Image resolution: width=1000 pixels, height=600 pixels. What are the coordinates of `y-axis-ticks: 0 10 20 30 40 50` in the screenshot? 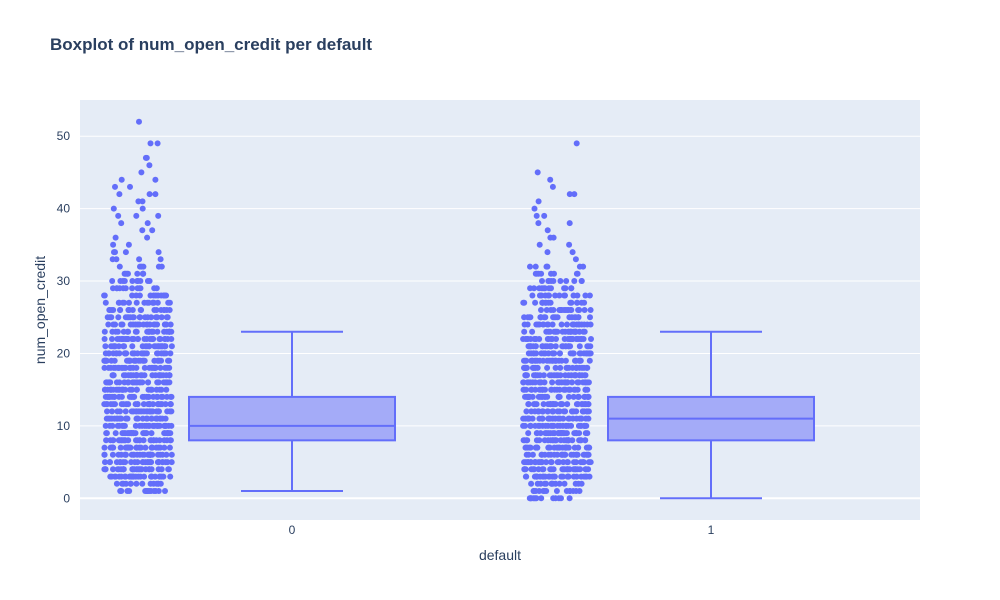 It's located at (64, 317).